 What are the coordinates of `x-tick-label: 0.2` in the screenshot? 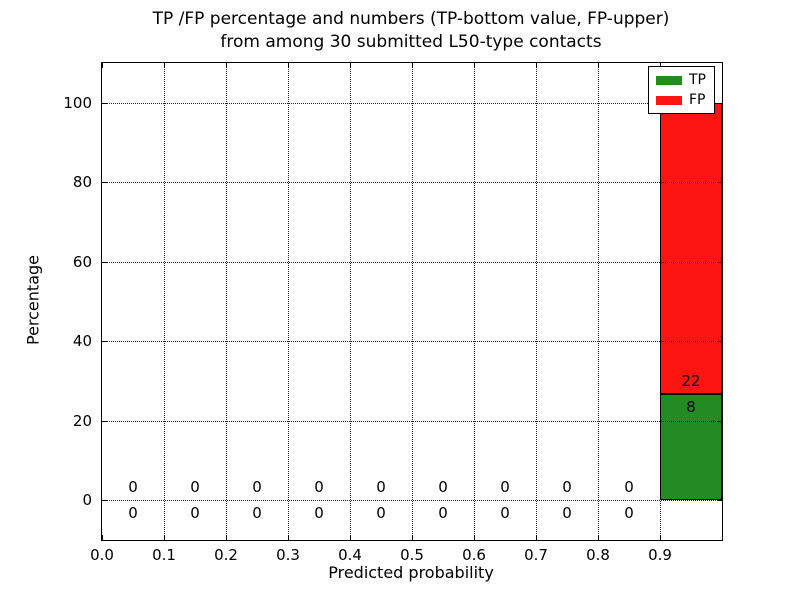 It's located at (226, 555).